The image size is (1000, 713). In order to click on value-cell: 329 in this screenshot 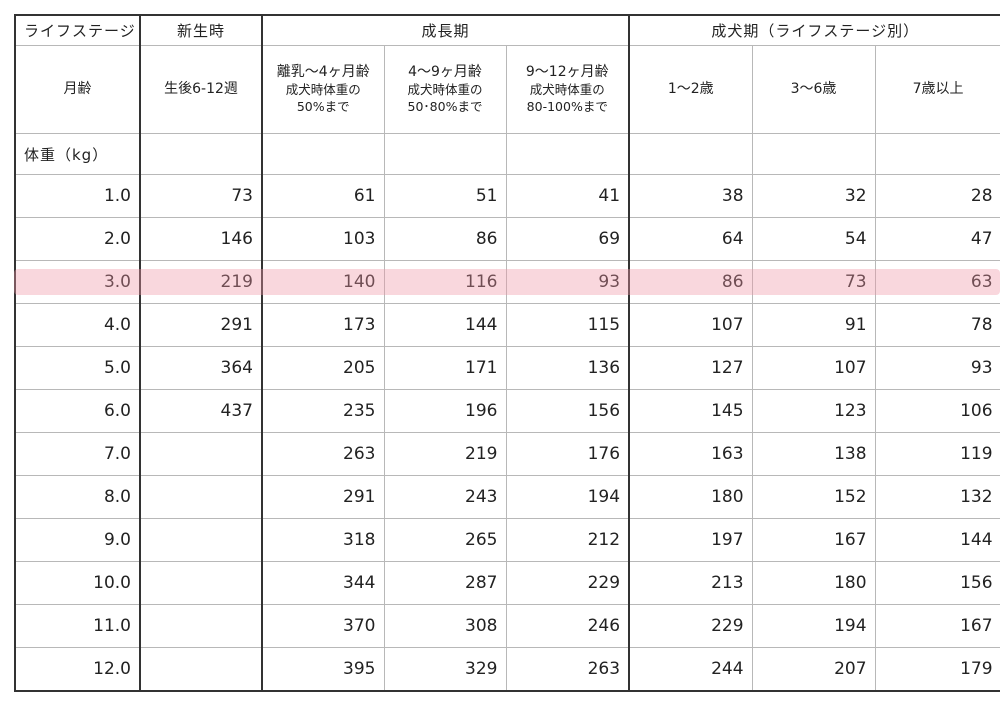, I will do `click(445, 669)`.